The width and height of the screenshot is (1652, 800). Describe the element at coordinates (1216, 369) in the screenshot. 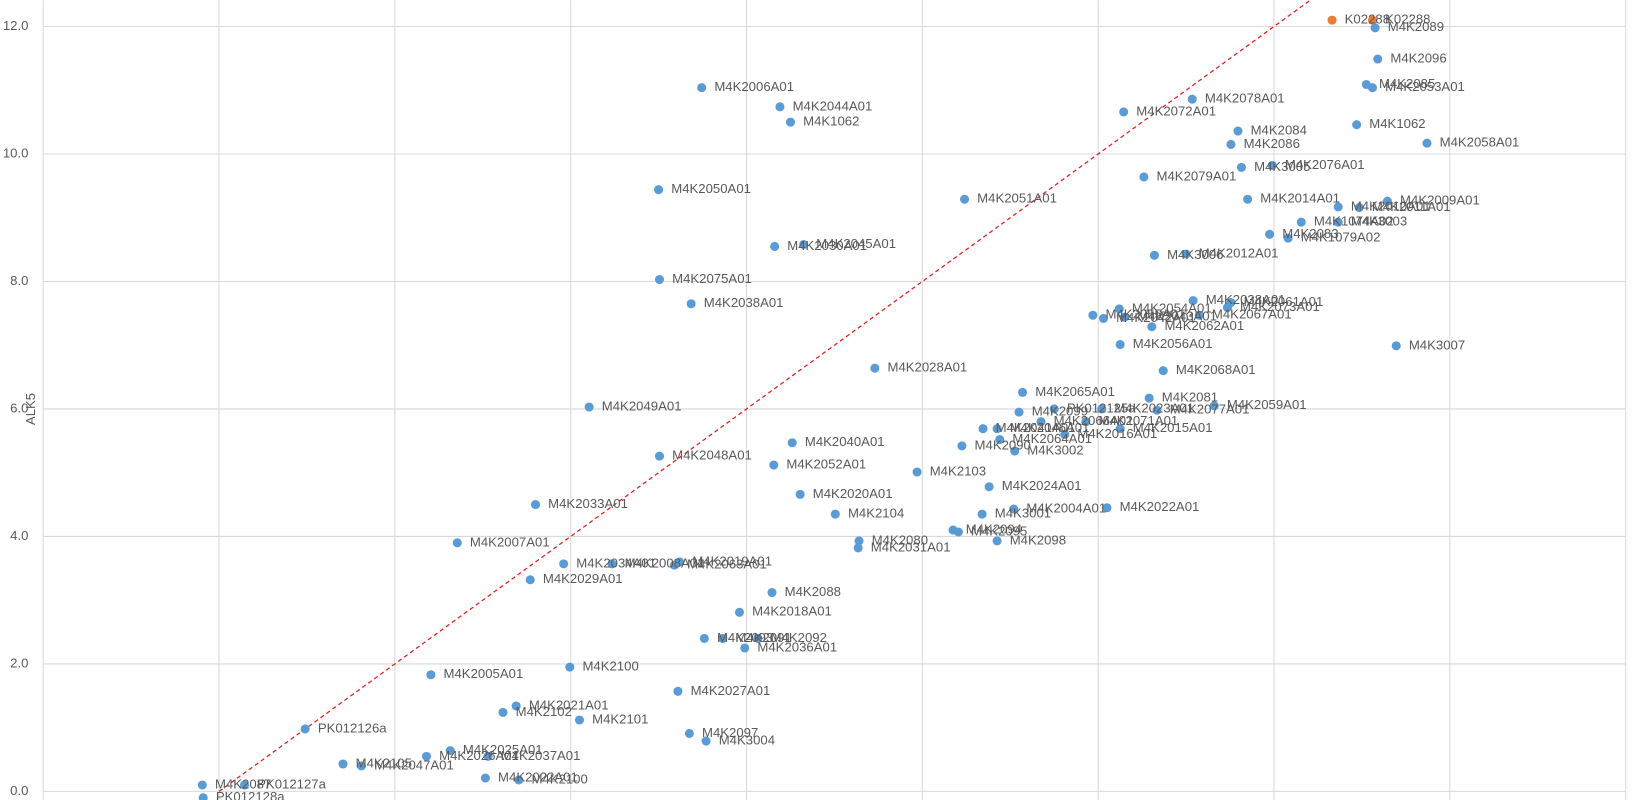

I see `point-label: M4K2068A01` at that location.